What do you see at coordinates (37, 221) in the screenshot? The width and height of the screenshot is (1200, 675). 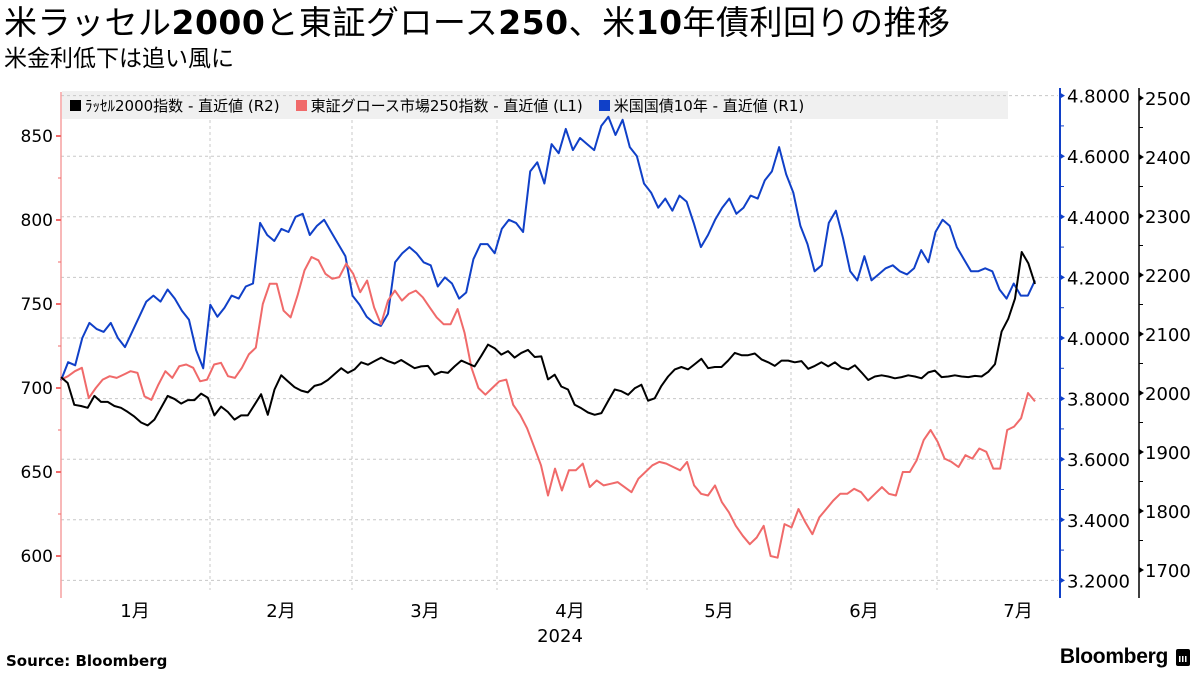 I see `left-axis-tick-label: 800` at bounding box center [37, 221].